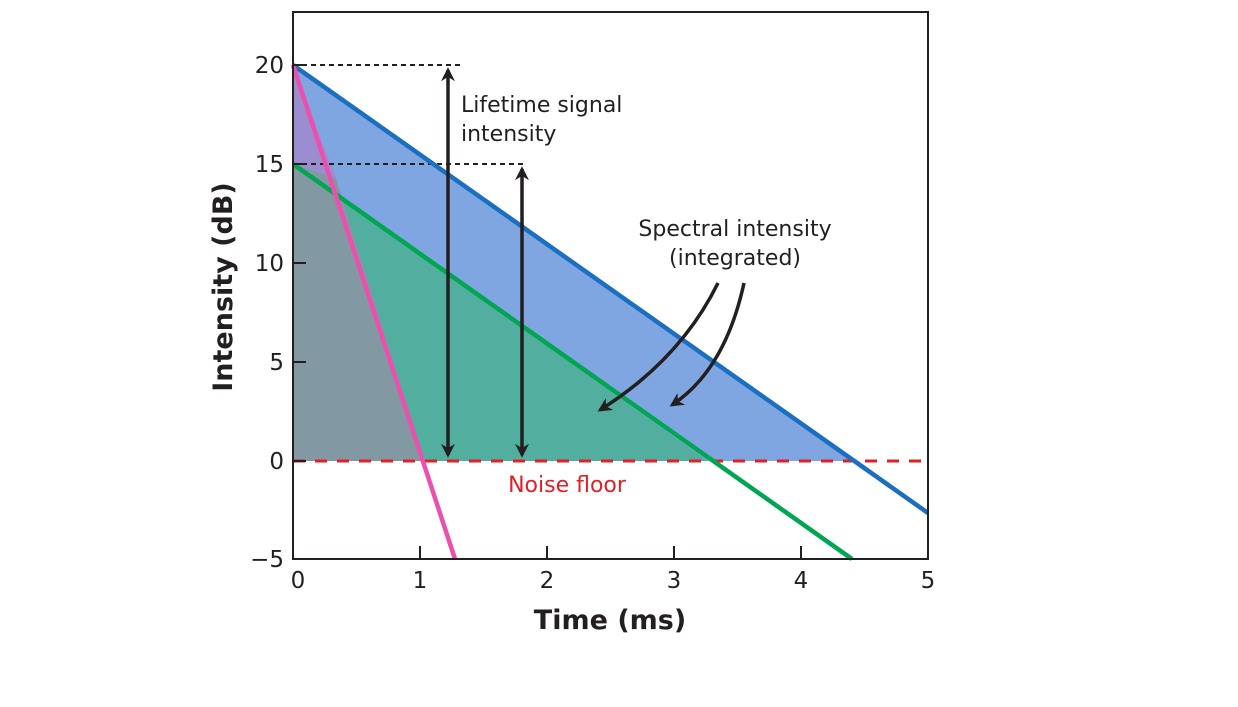 Image resolution: width=1238 pixels, height=707 pixels. I want to click on spectral-label-line1: Spectral intensity, so click(734, 229).